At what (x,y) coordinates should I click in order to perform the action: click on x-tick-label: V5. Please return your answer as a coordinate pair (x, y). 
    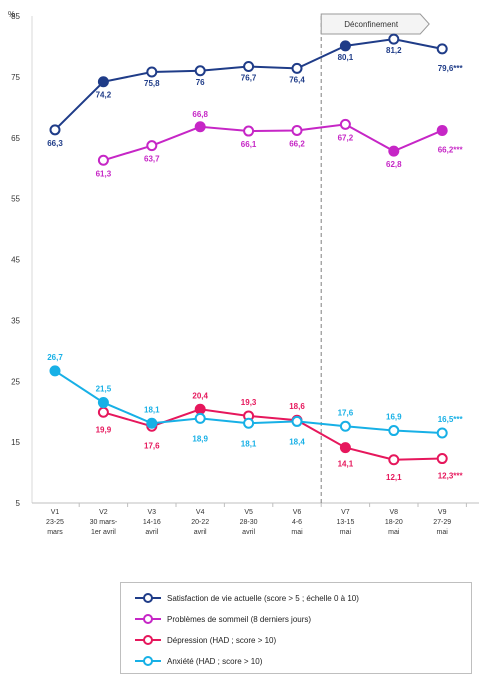
    Looking at the image, I should click on (248, 512).